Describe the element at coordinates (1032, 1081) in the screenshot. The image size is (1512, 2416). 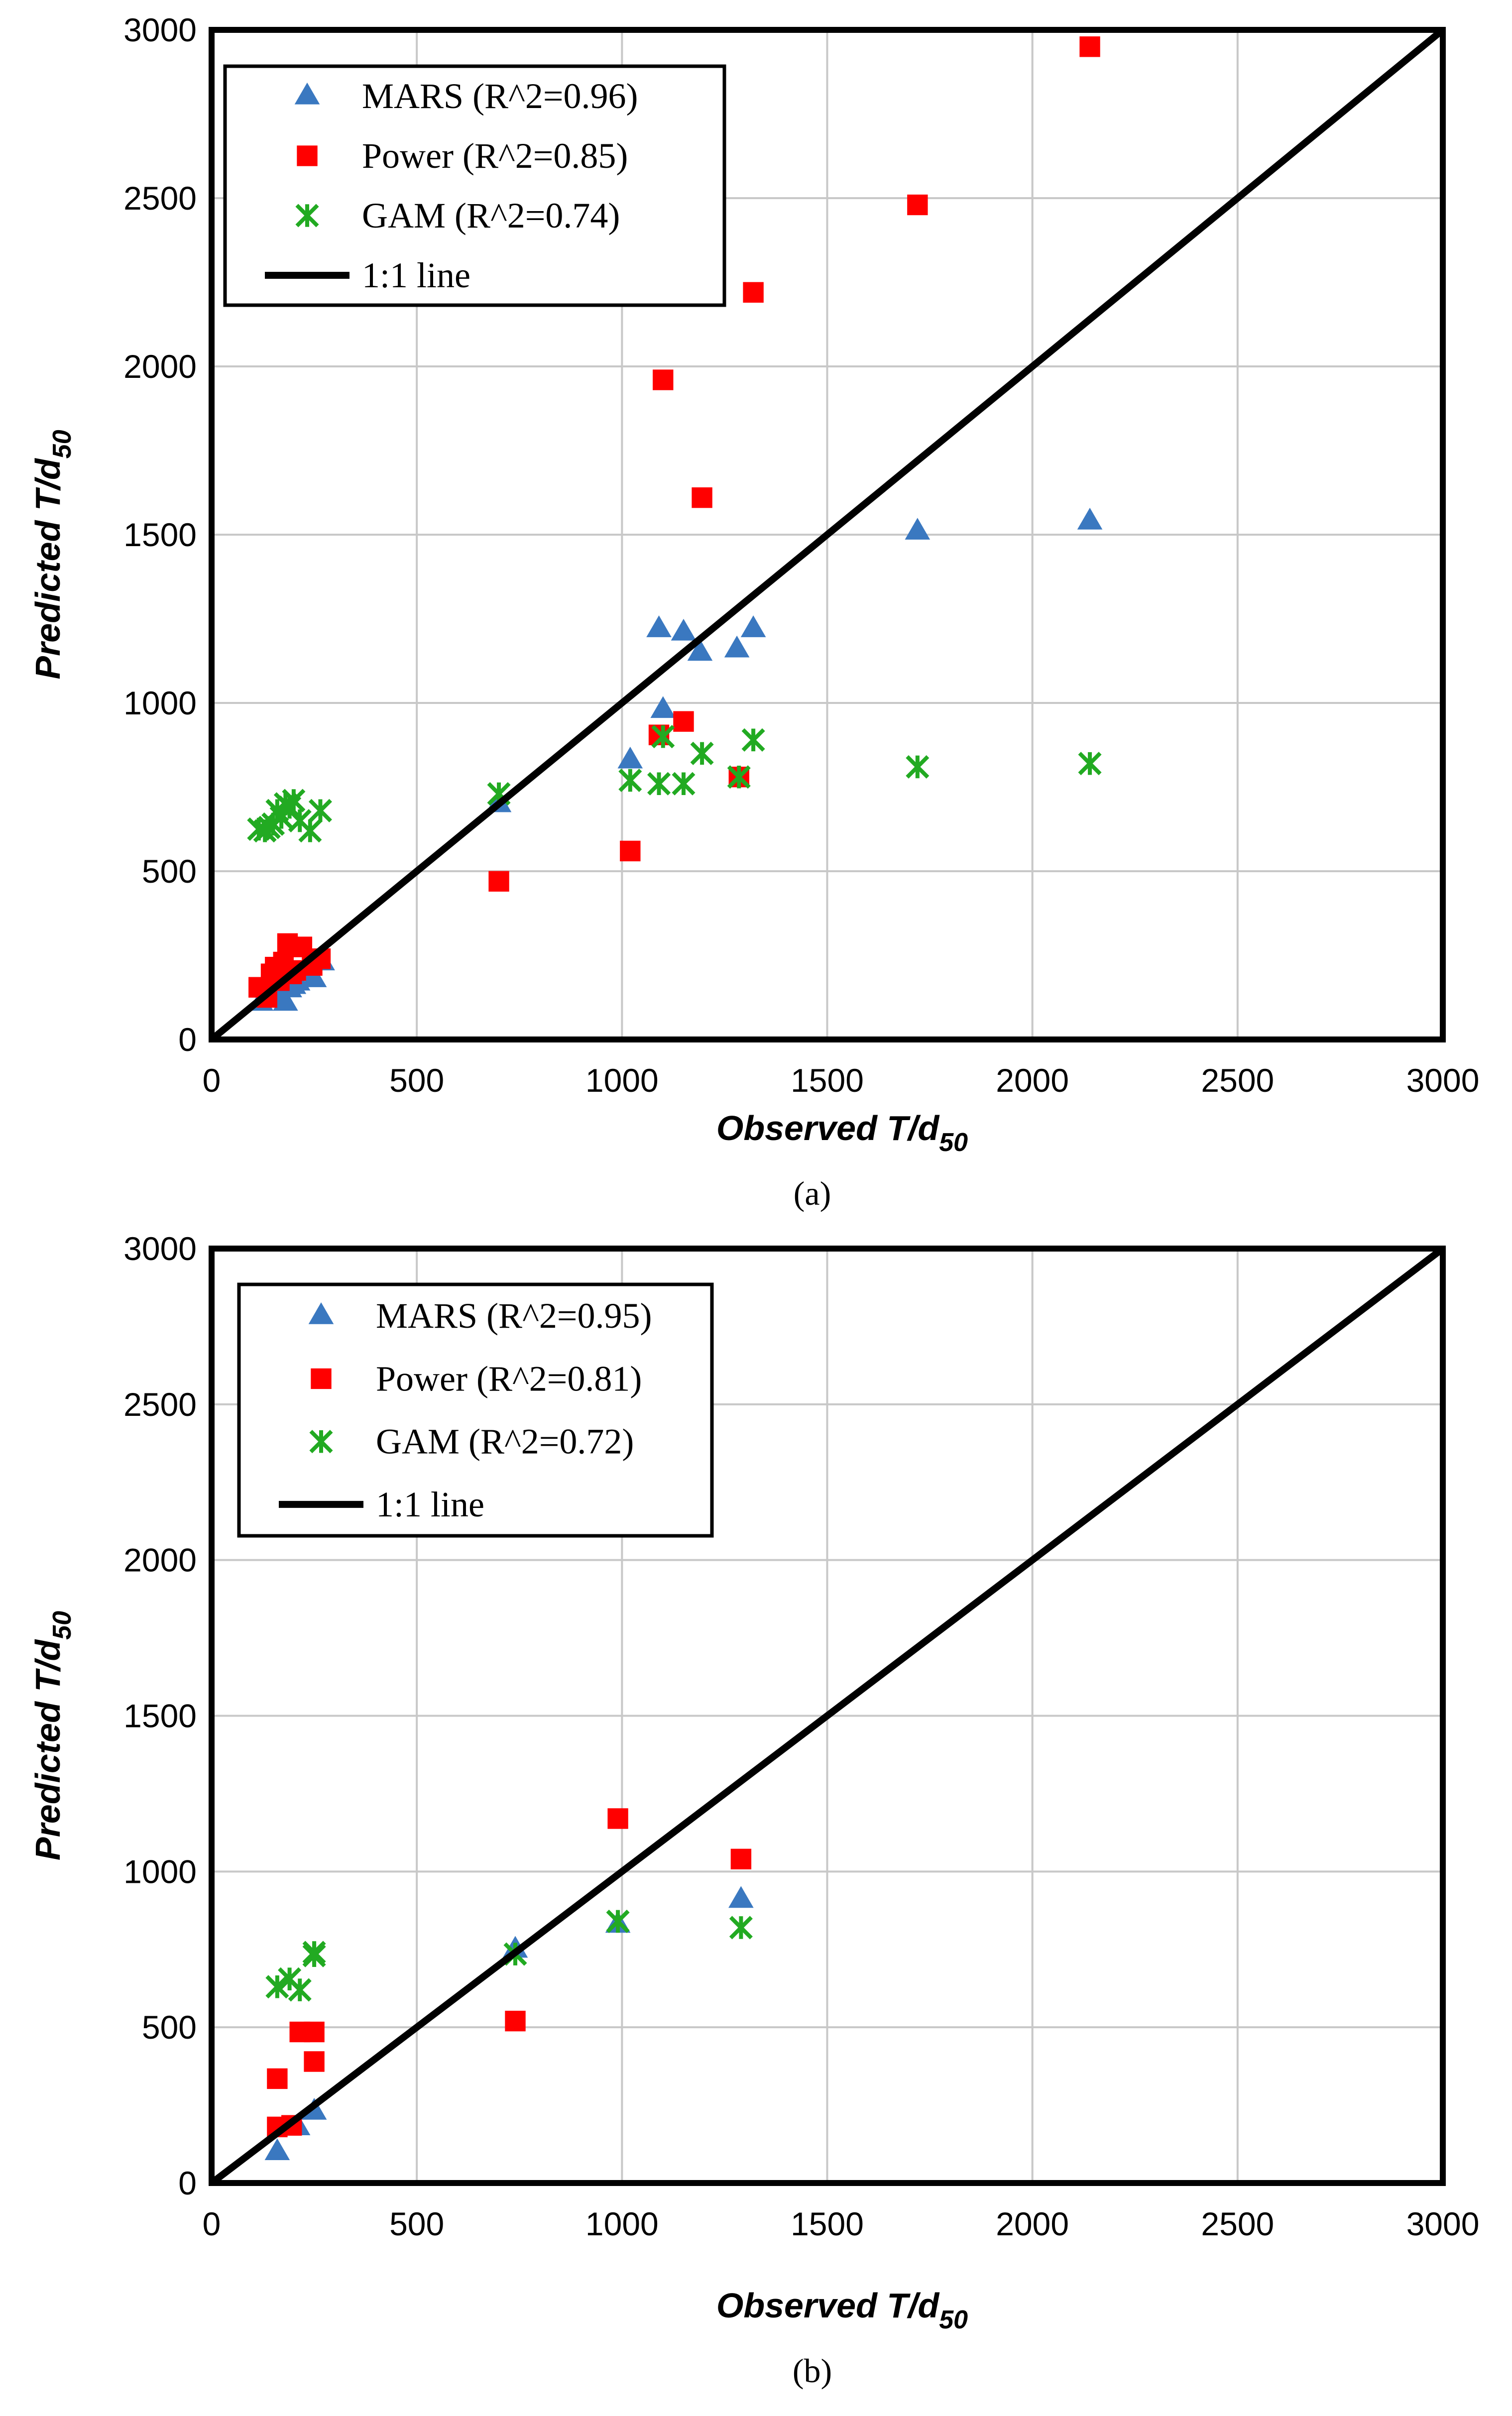
I see `x-tick-label: 2000` at that location.